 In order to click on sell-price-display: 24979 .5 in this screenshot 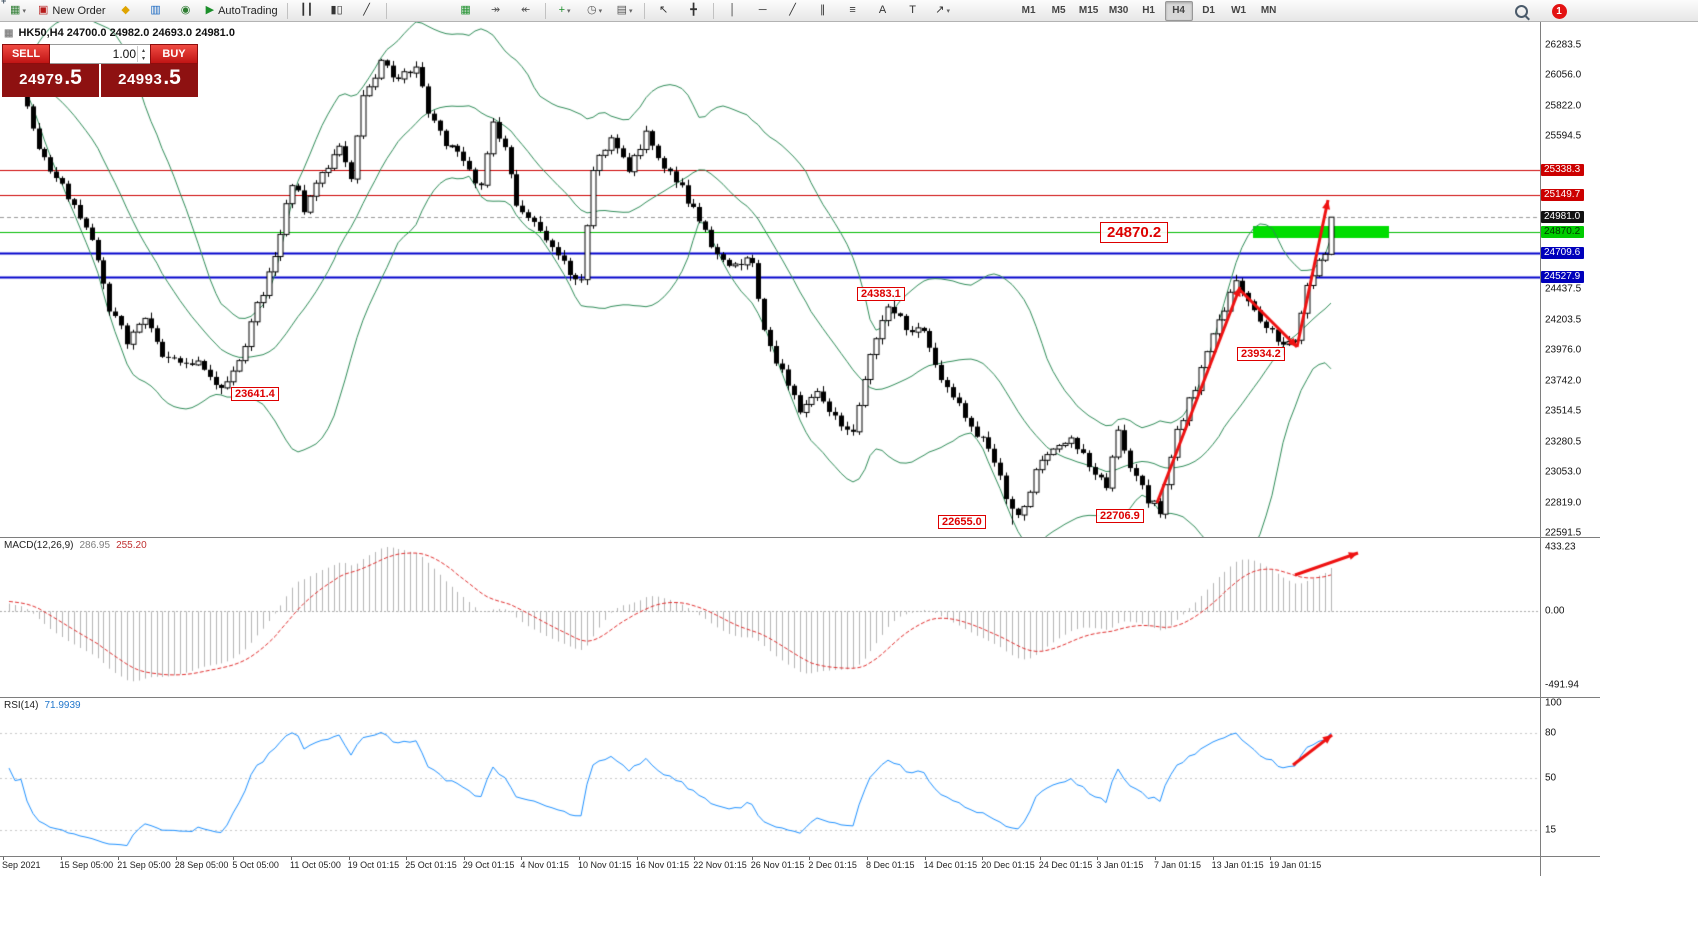, I will do `click(50, 80)`.